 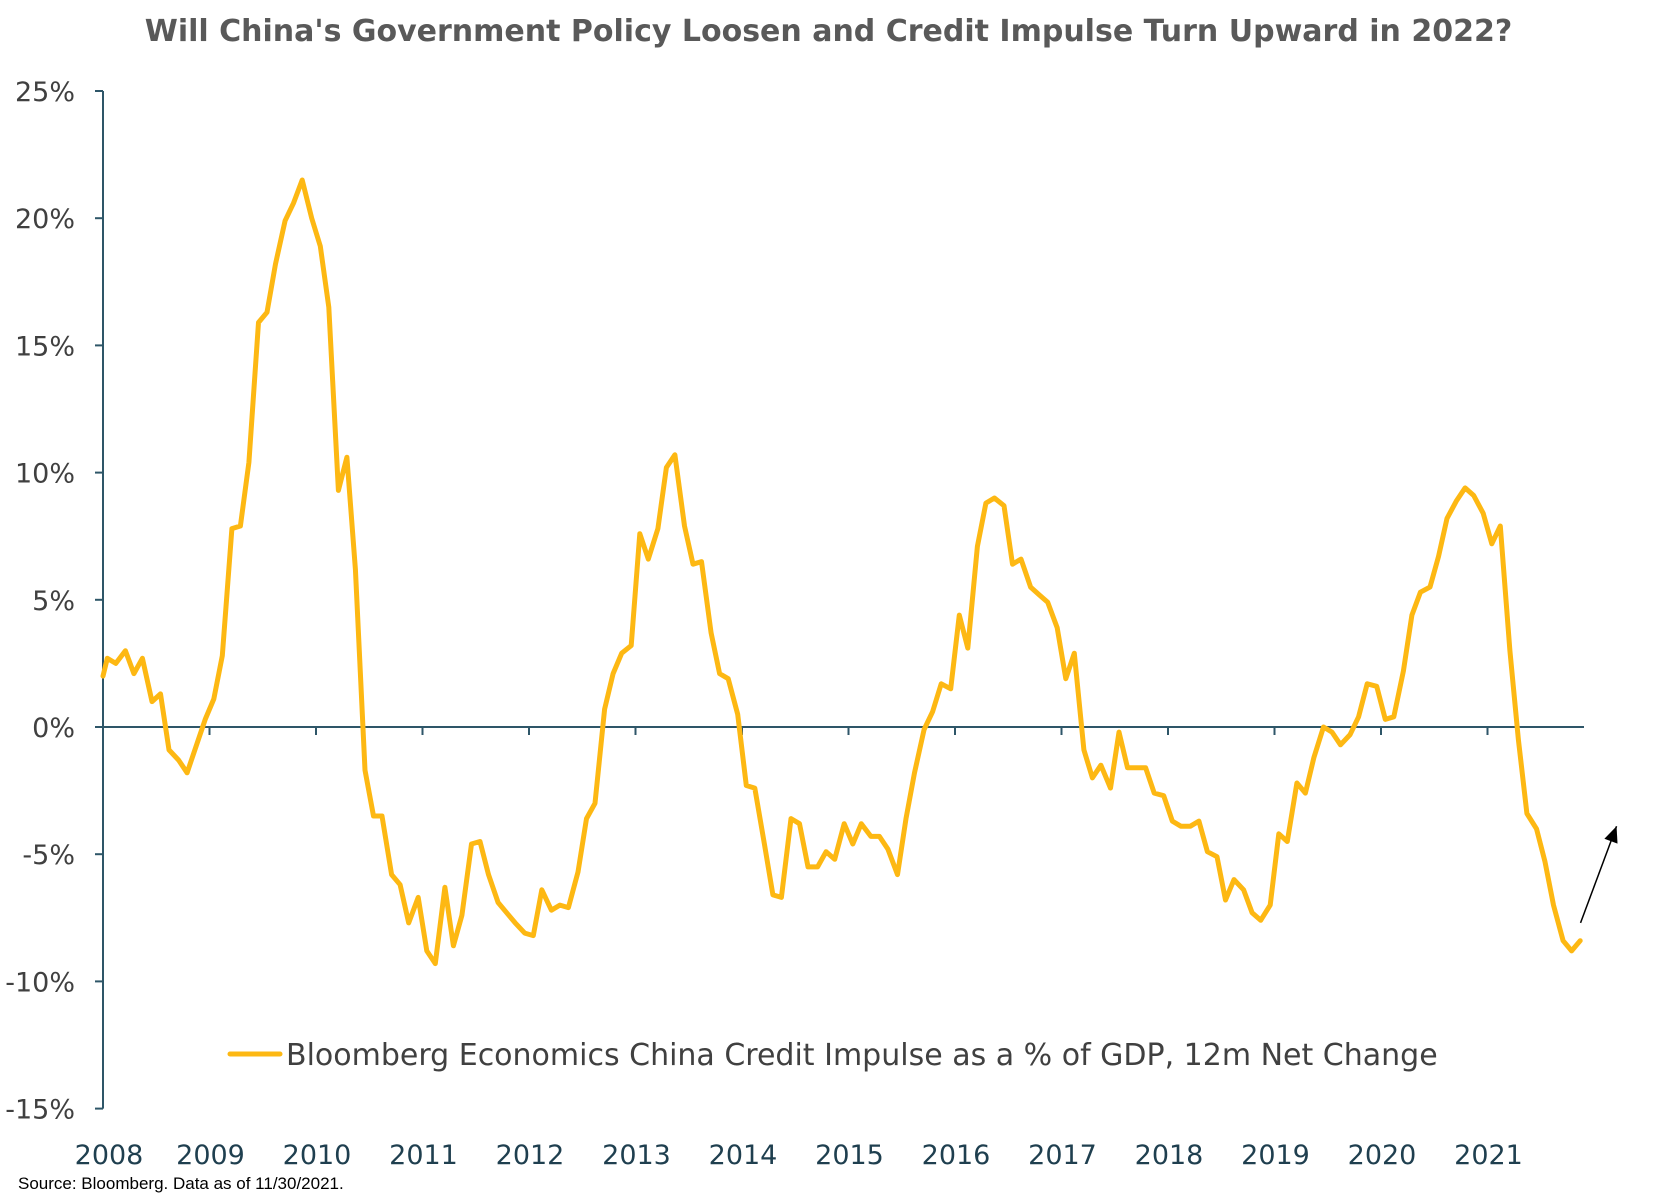 I want to click on x-tick-label: 2009, so click(x=210, y=1155).